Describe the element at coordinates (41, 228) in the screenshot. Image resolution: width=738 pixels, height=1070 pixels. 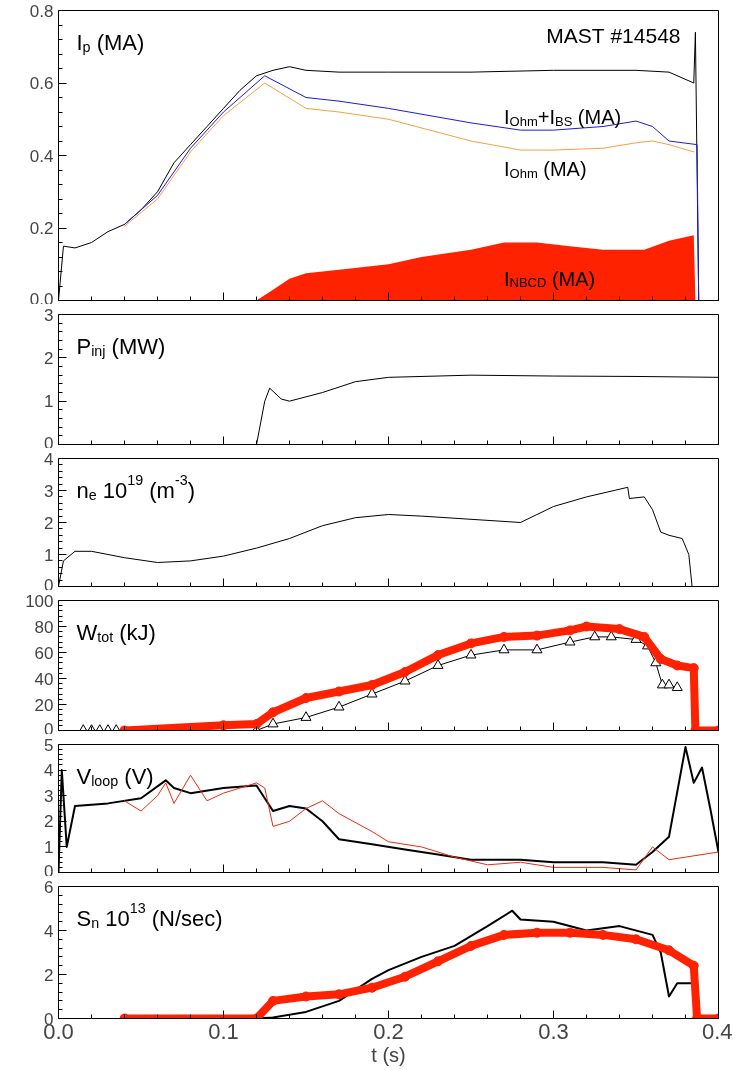
I see `y-tick-label: 0.2` at that location.